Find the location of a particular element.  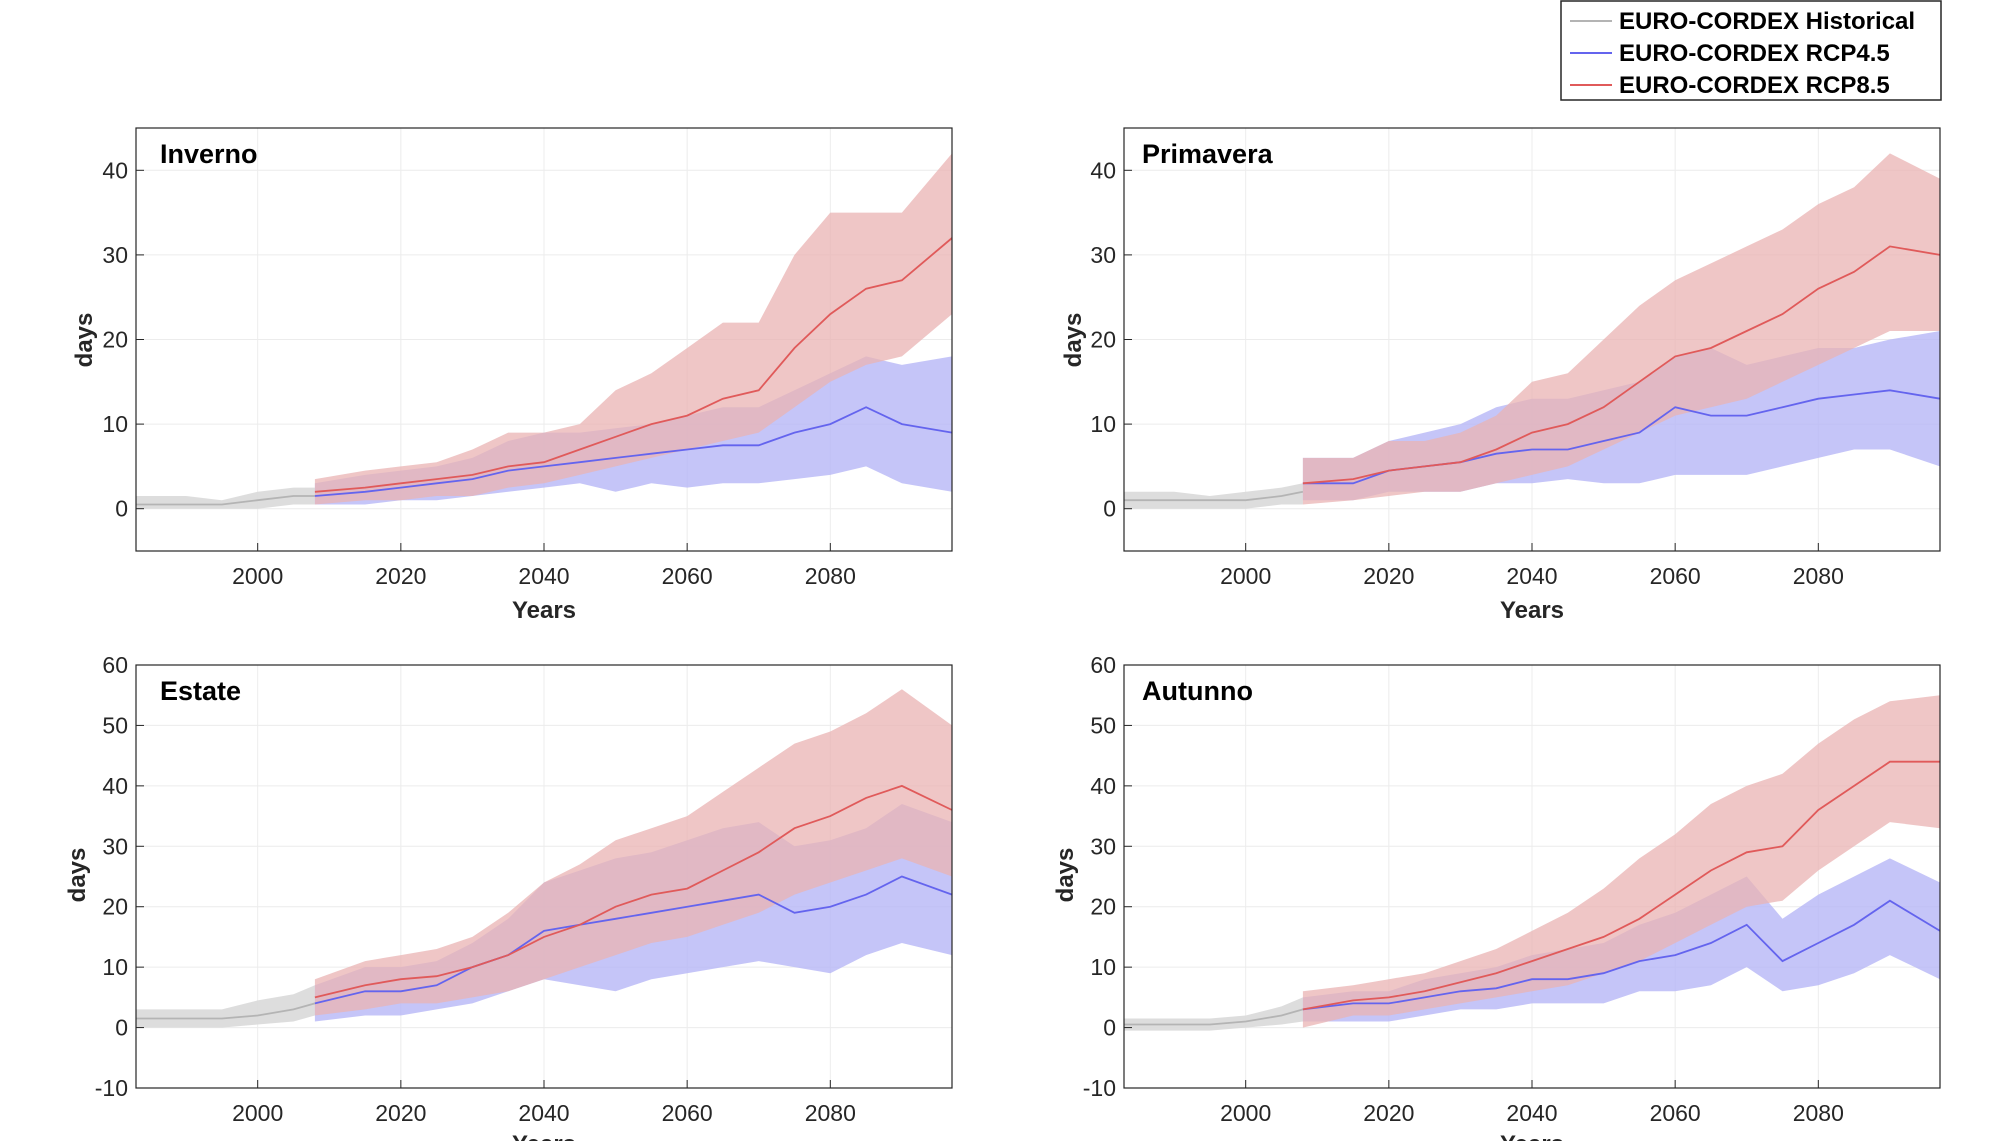

x-axis-label-autunno: Years is located at coordinates (1532, 1136).